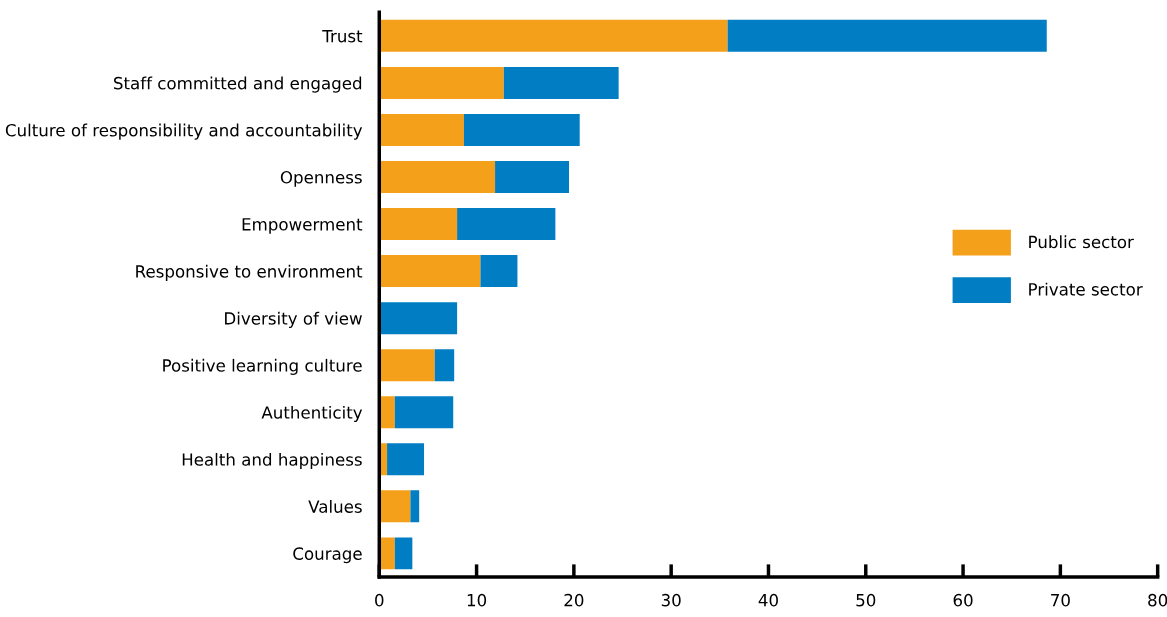  Describe the element at coordinates (312, 414) in the screenshot. I see `y-tick-label: Authenticity` at that location.